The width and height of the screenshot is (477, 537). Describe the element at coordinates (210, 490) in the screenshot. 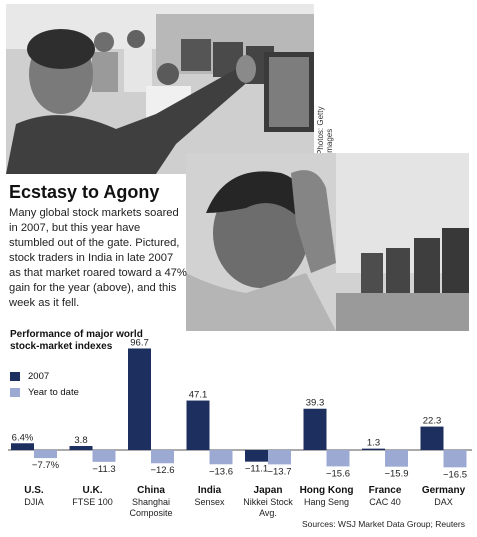

I see `category-country-3: India` at that location.